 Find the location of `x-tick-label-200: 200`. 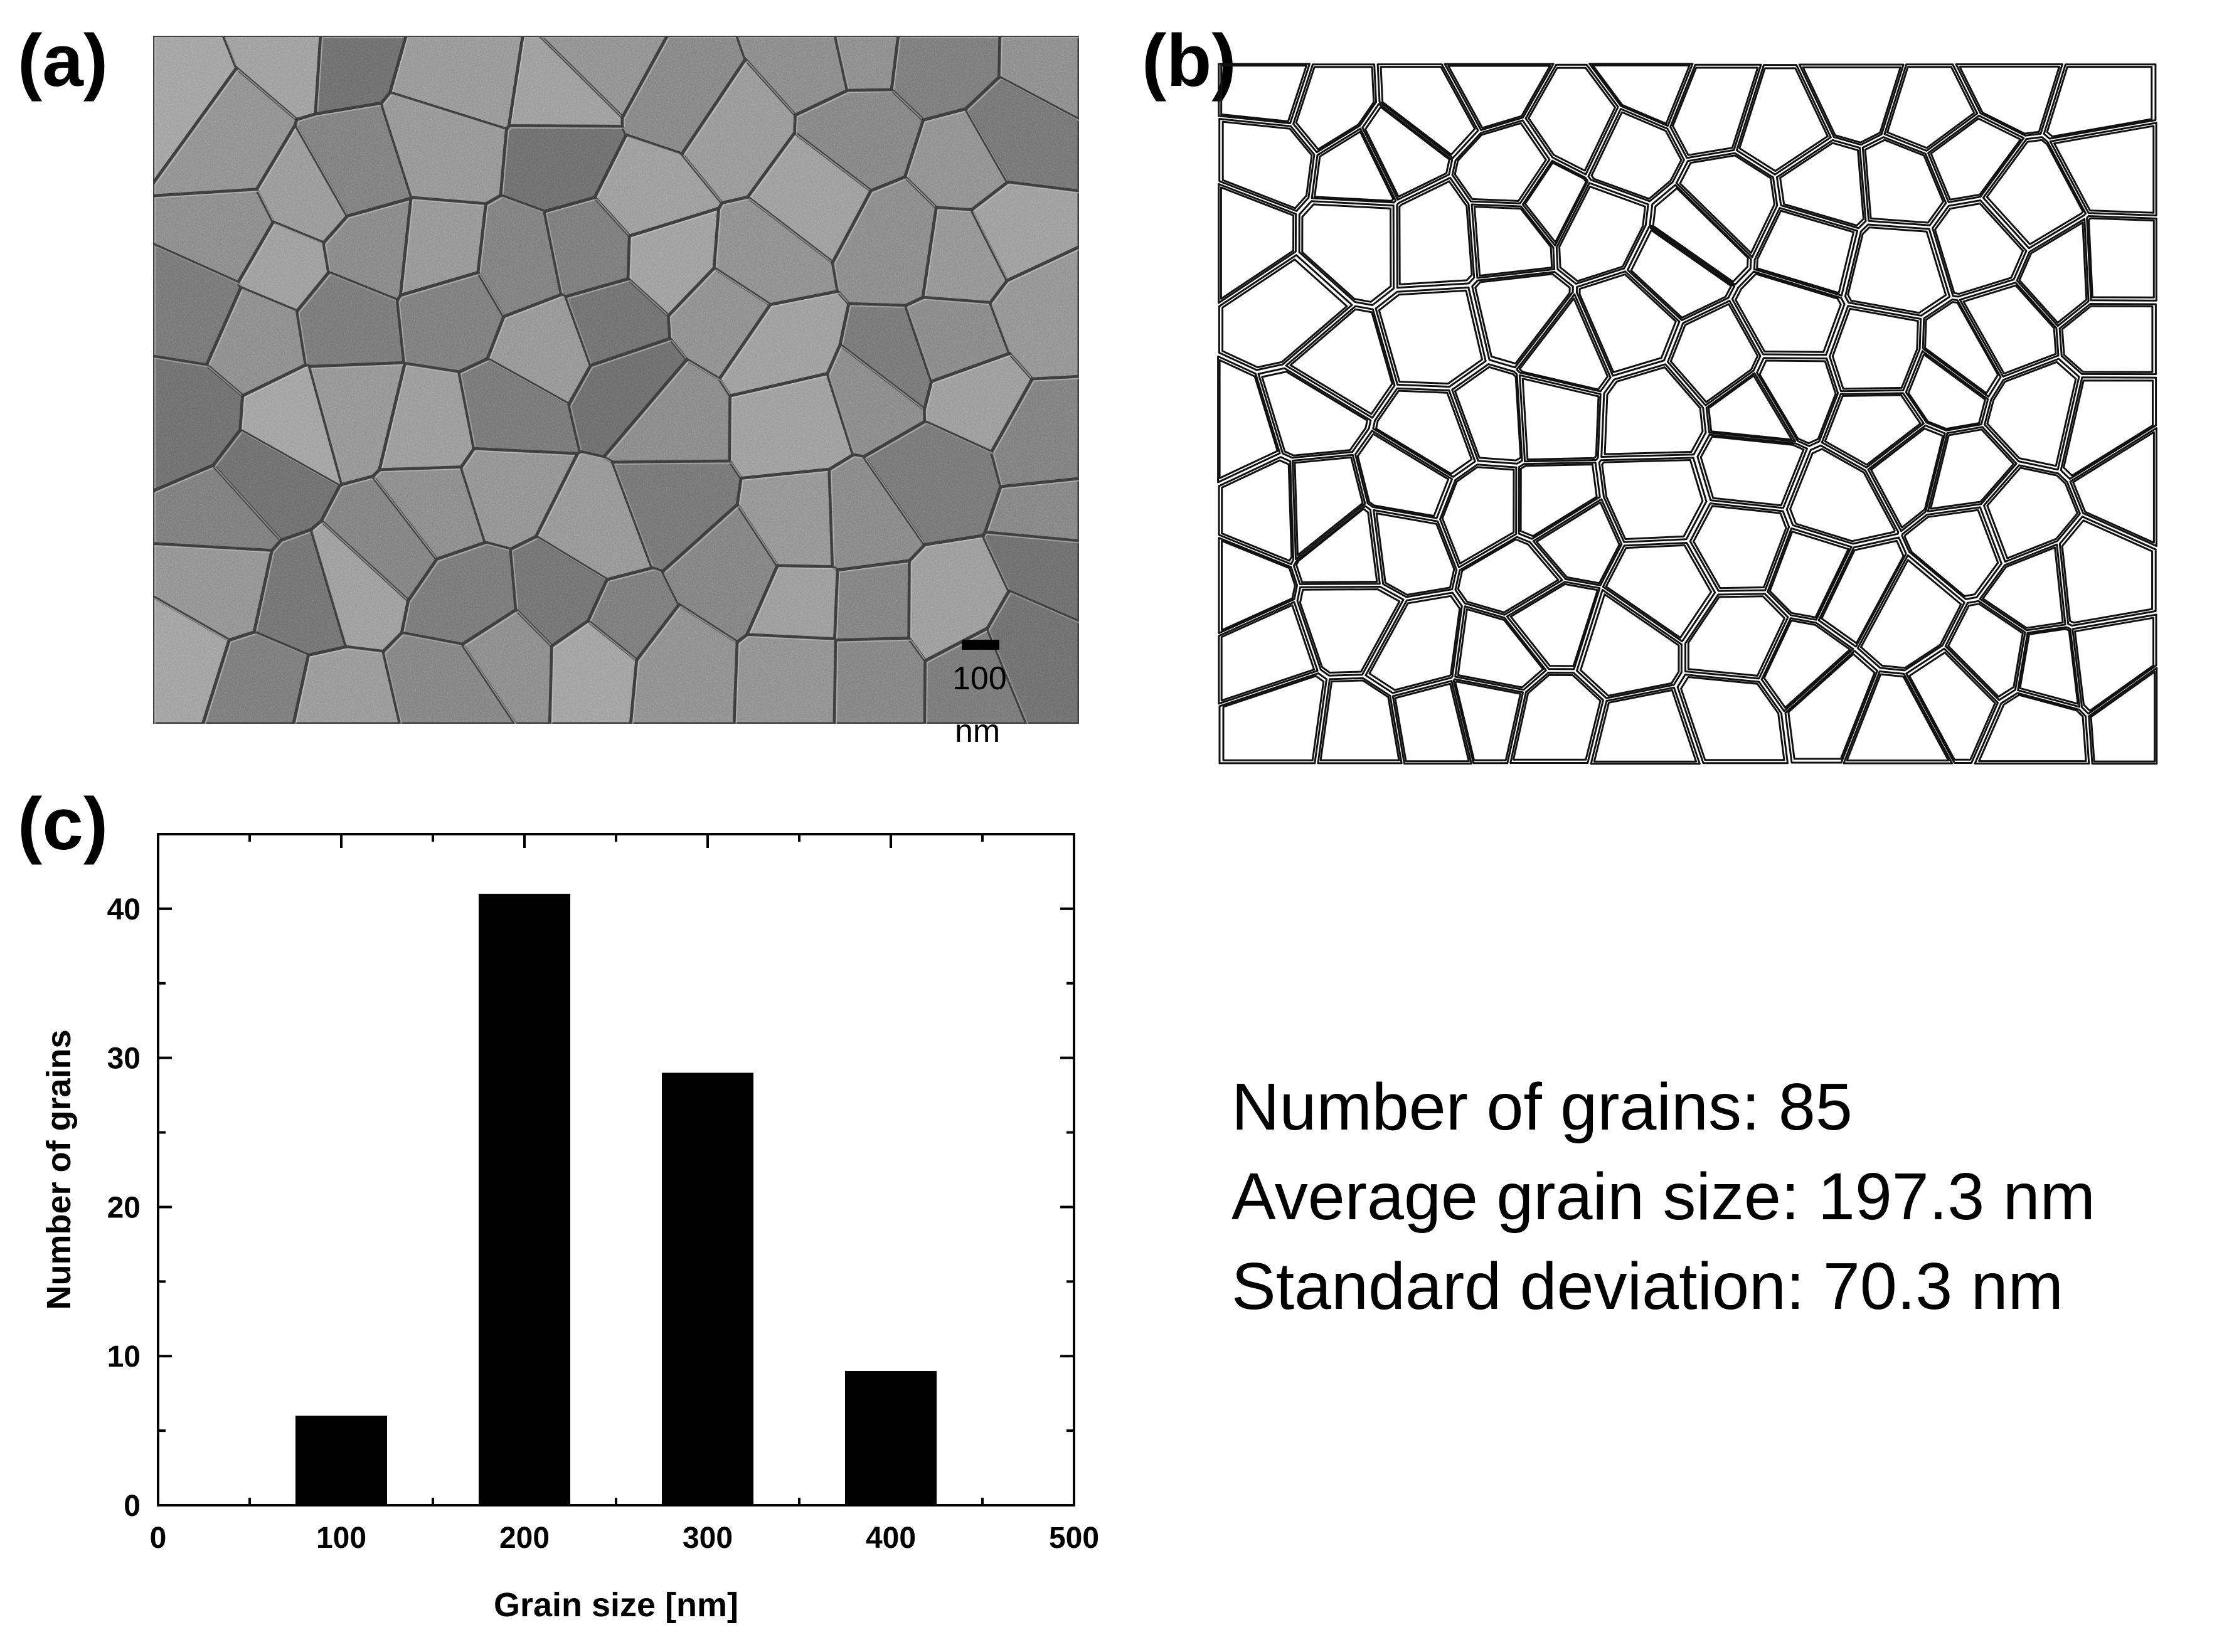

x-tick-label-200: 200 is located at coordinates (524, 1538).